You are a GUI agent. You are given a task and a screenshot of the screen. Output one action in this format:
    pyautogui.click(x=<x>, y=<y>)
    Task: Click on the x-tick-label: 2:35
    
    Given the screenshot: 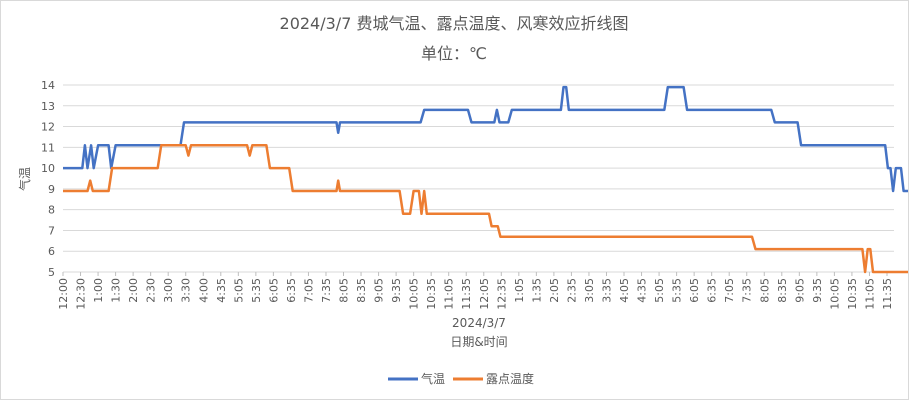 What is the action you would take?
    pyautogui.click(x=571, y=290)
    